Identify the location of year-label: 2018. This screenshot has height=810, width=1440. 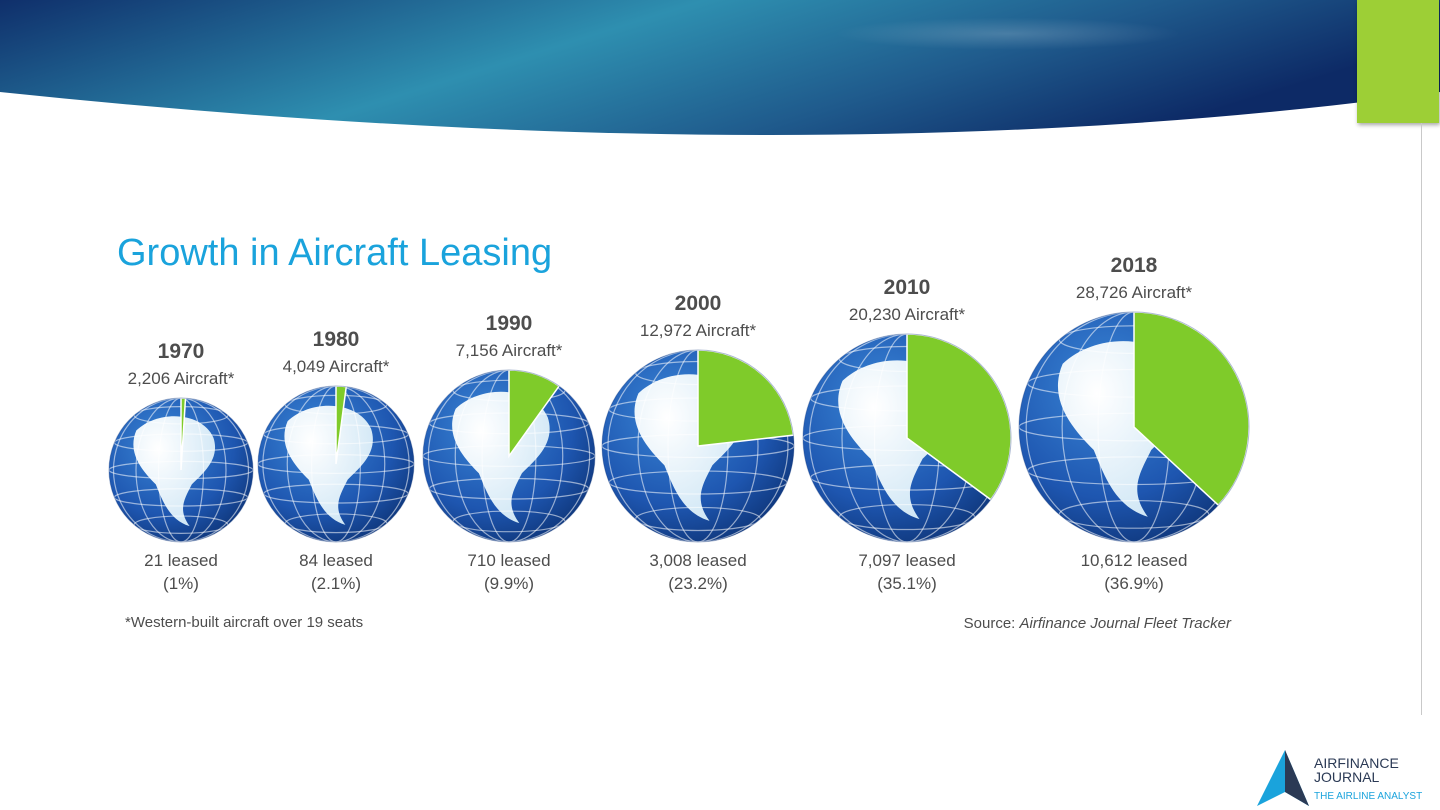
(1134, 265).